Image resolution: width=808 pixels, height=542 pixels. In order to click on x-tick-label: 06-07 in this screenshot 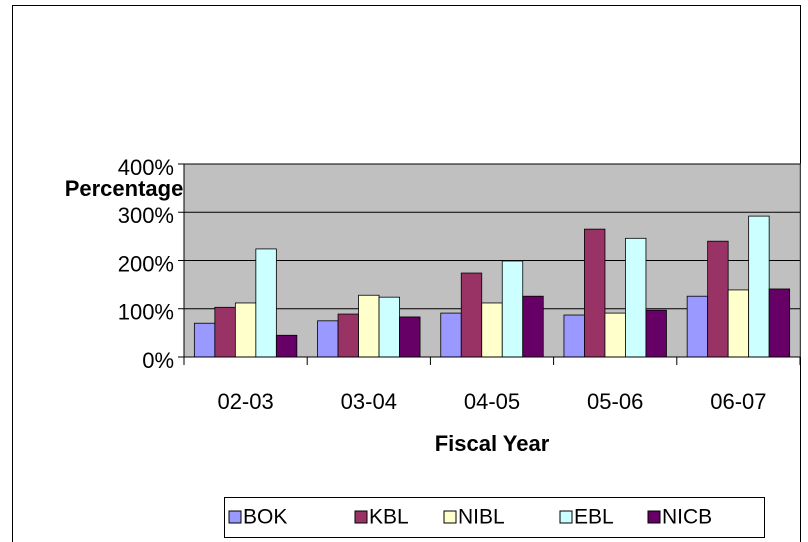, I will do `click(738, 401)`.